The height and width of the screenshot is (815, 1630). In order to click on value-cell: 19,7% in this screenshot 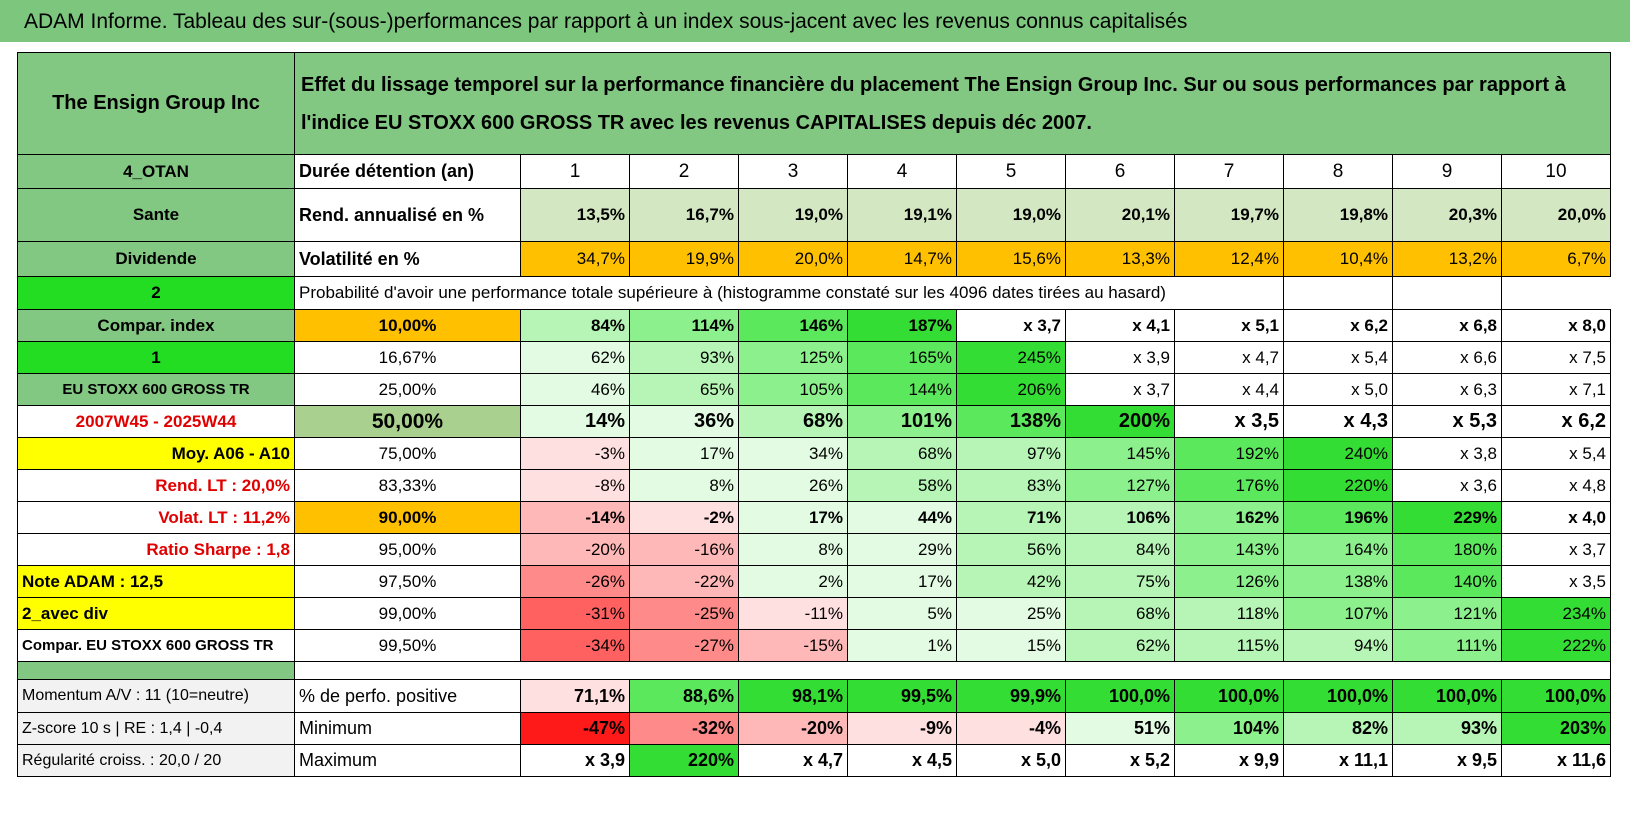, I will do `click(1229, 215)`.